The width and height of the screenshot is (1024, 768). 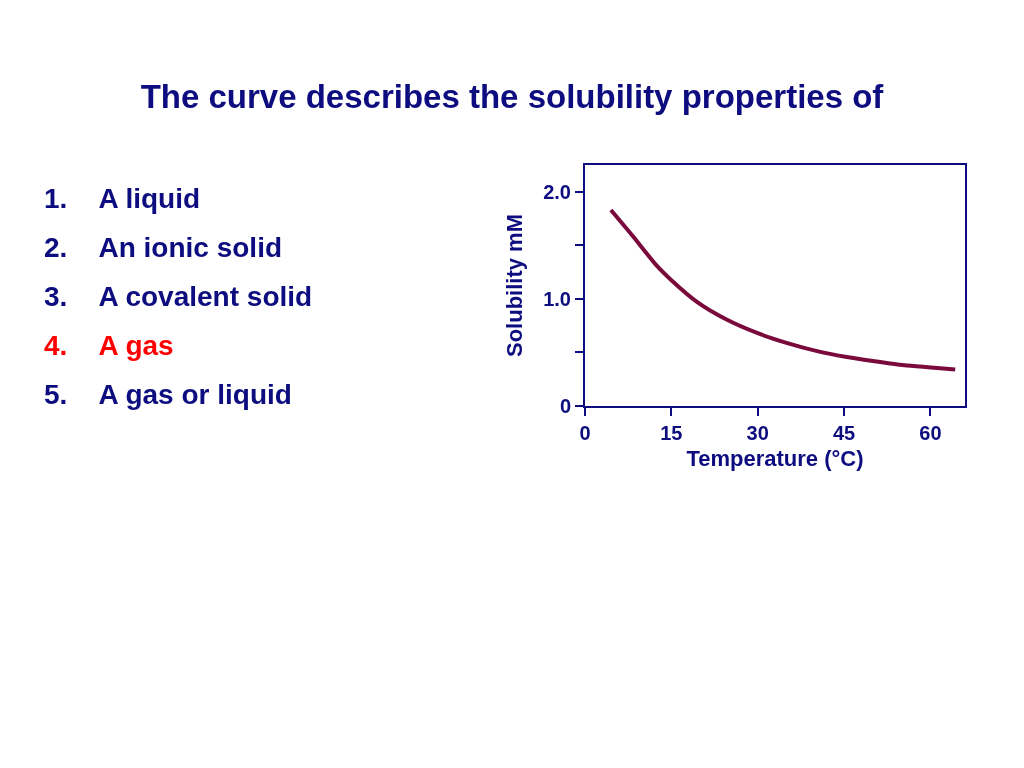 I want to click on x-tick-label: 15, so click(x=671, y=433).